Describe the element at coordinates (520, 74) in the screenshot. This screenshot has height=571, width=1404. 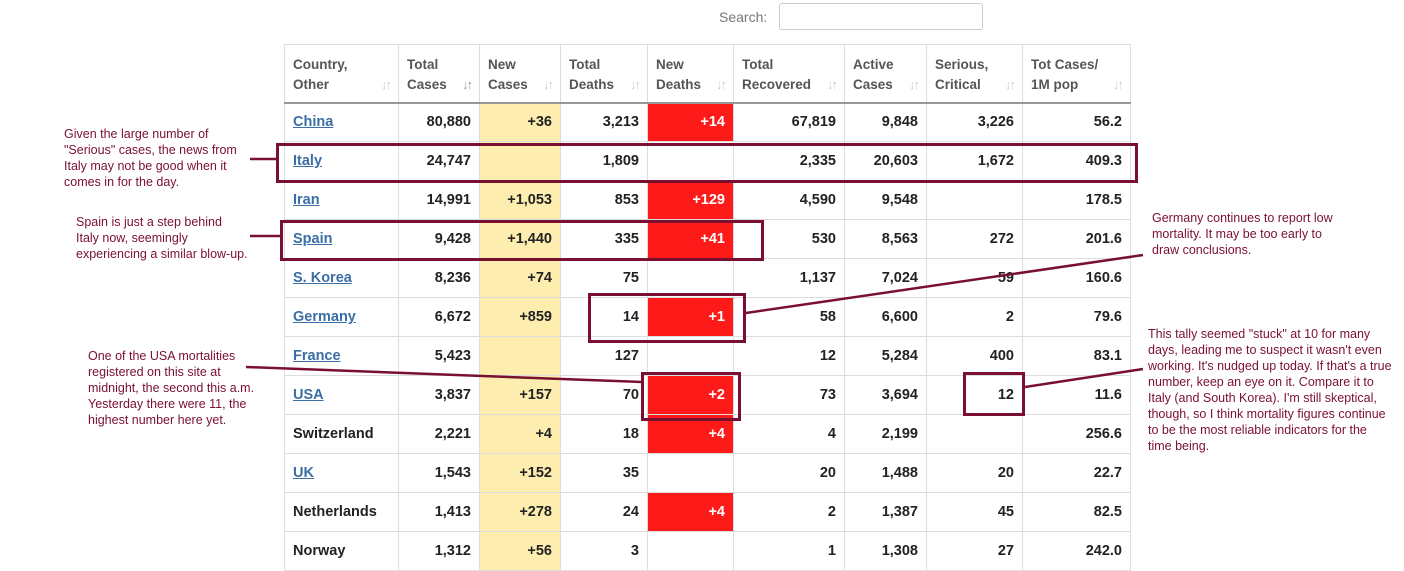
I see `column-header-new-cases: New Cases ↓↑` at that location.